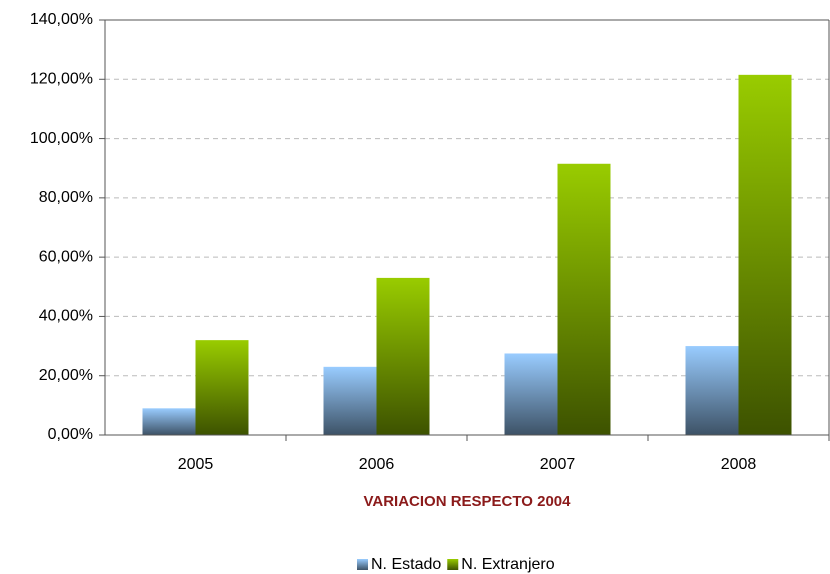 This screenshot has height=574, width=830. I want to click on y-tick-label: 20,00%, so click(66, 375).